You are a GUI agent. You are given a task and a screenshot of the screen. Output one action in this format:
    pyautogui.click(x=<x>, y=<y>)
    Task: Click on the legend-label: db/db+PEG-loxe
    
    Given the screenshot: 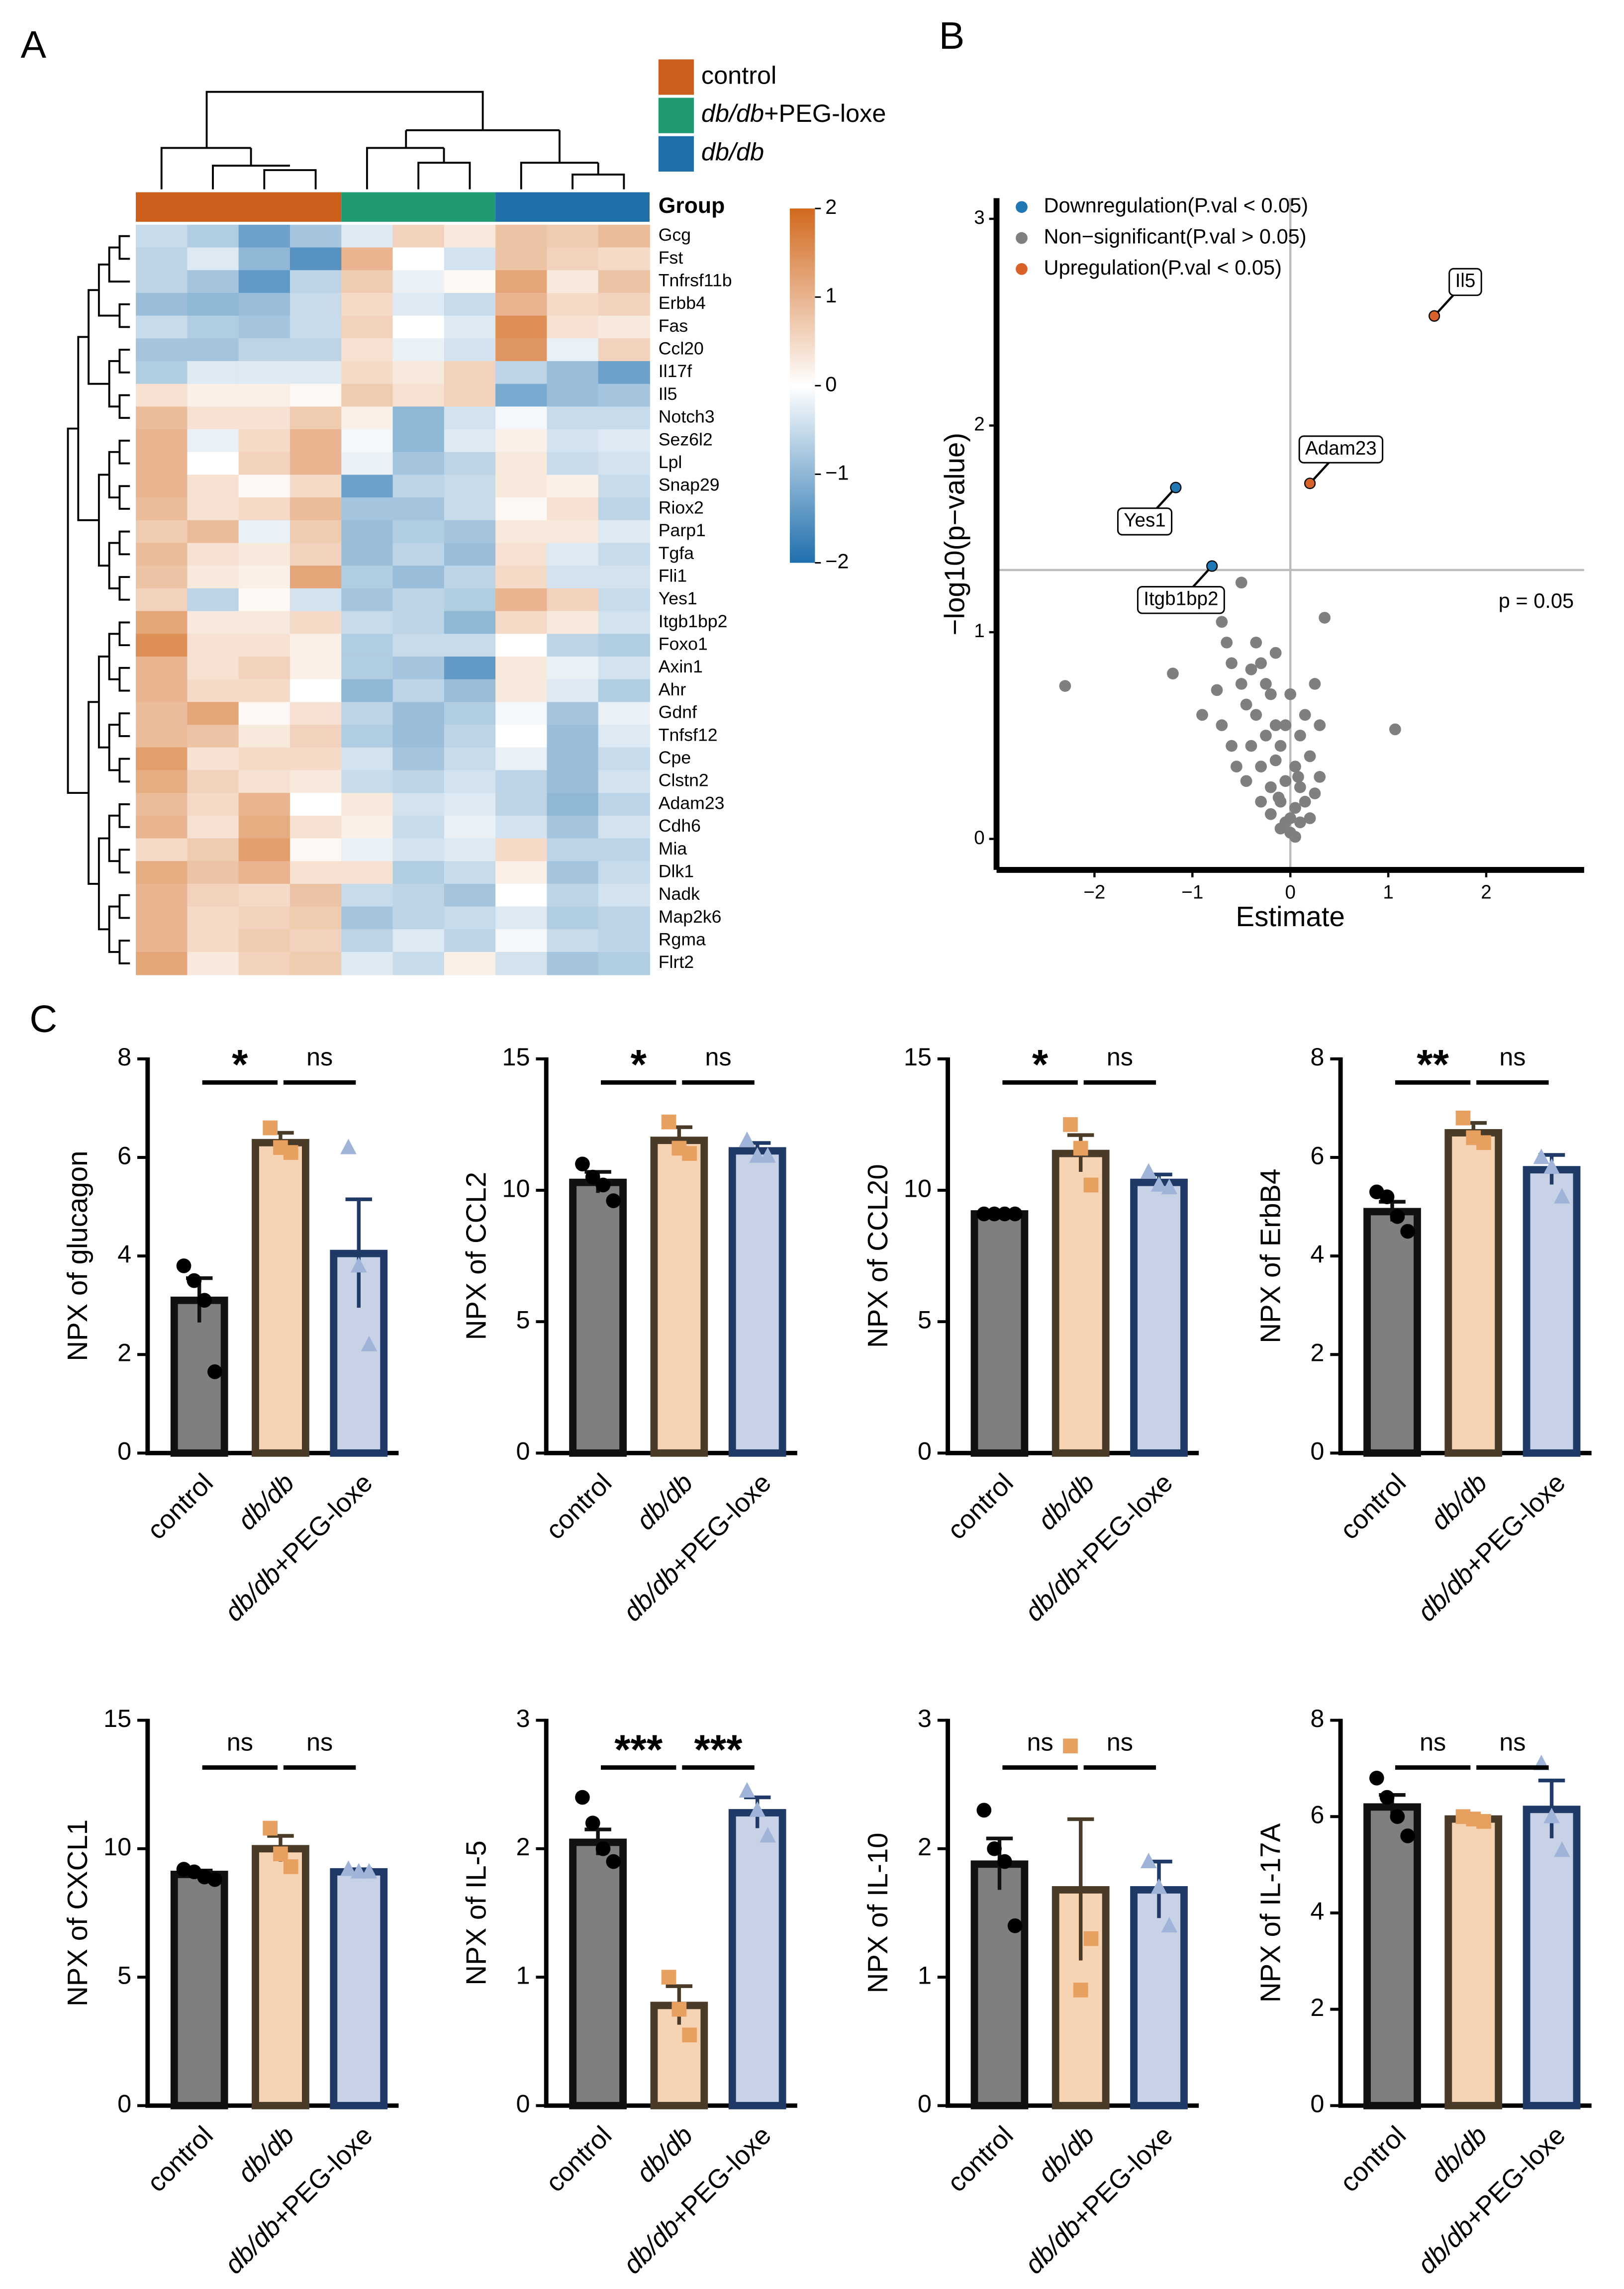 What is the action you would take?
    pyautogui.click(x=793, y=114)
    